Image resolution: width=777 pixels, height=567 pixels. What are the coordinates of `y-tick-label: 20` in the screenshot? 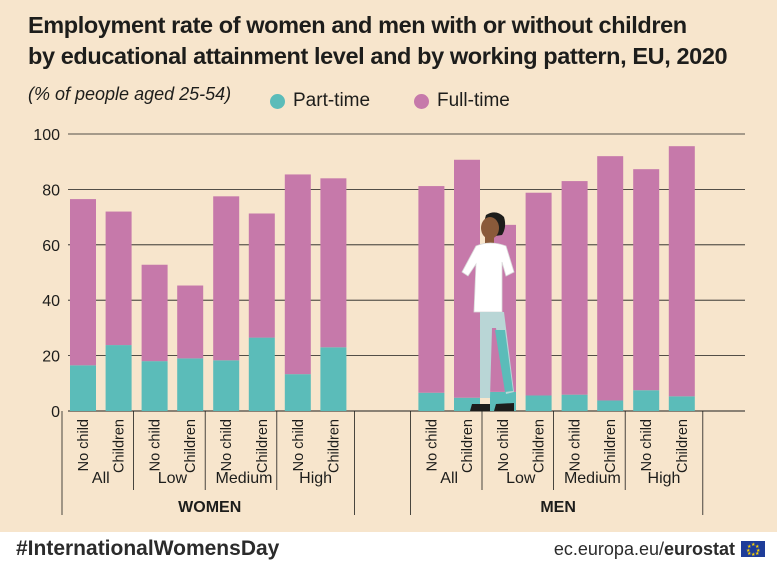 It's located at (51, 357).